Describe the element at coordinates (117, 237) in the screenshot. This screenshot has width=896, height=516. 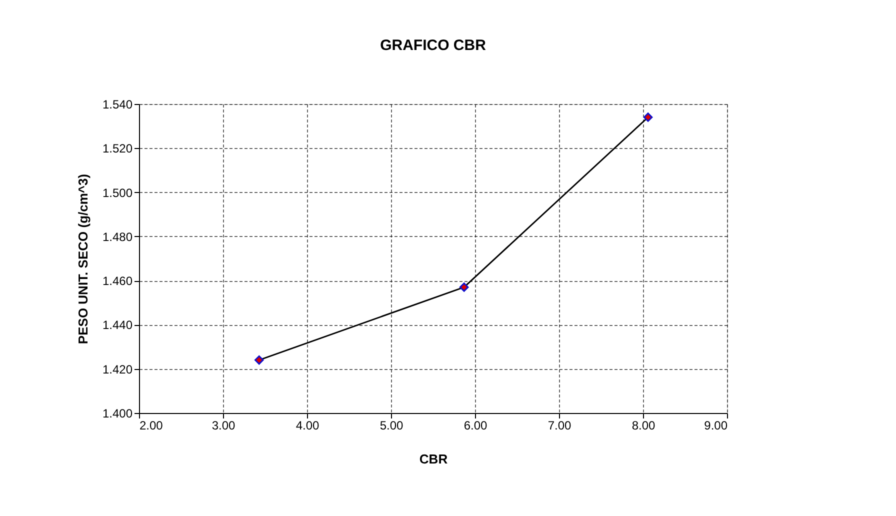
I see `y-tick-label: 1.480` at that location.